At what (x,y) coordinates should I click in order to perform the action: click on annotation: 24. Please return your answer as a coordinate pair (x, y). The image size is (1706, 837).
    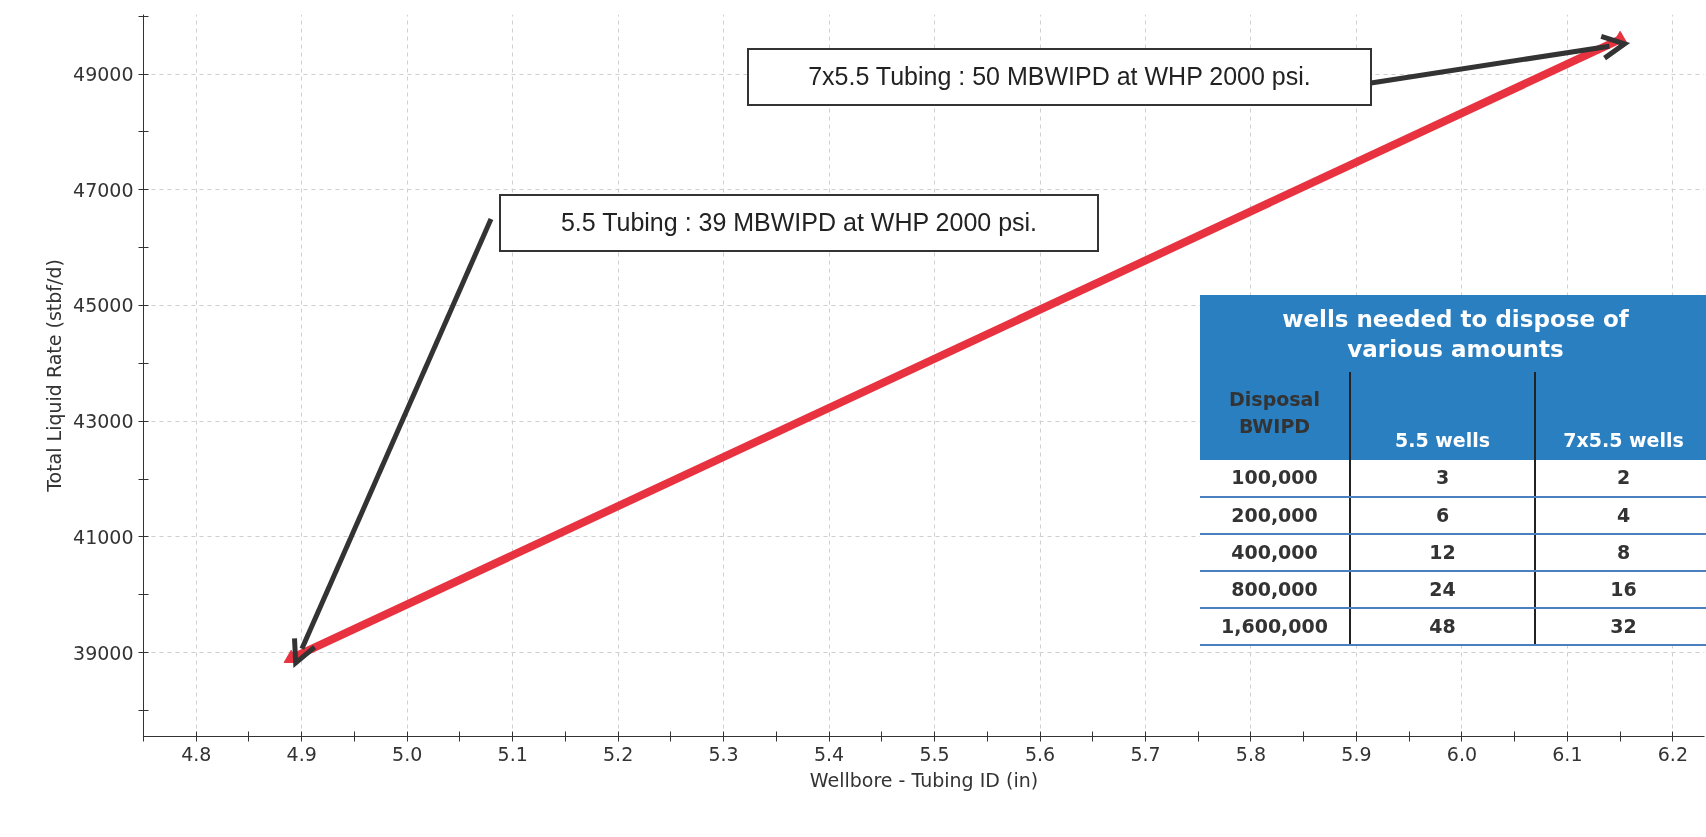
    Looking at the image, I should click on (1442, 589).